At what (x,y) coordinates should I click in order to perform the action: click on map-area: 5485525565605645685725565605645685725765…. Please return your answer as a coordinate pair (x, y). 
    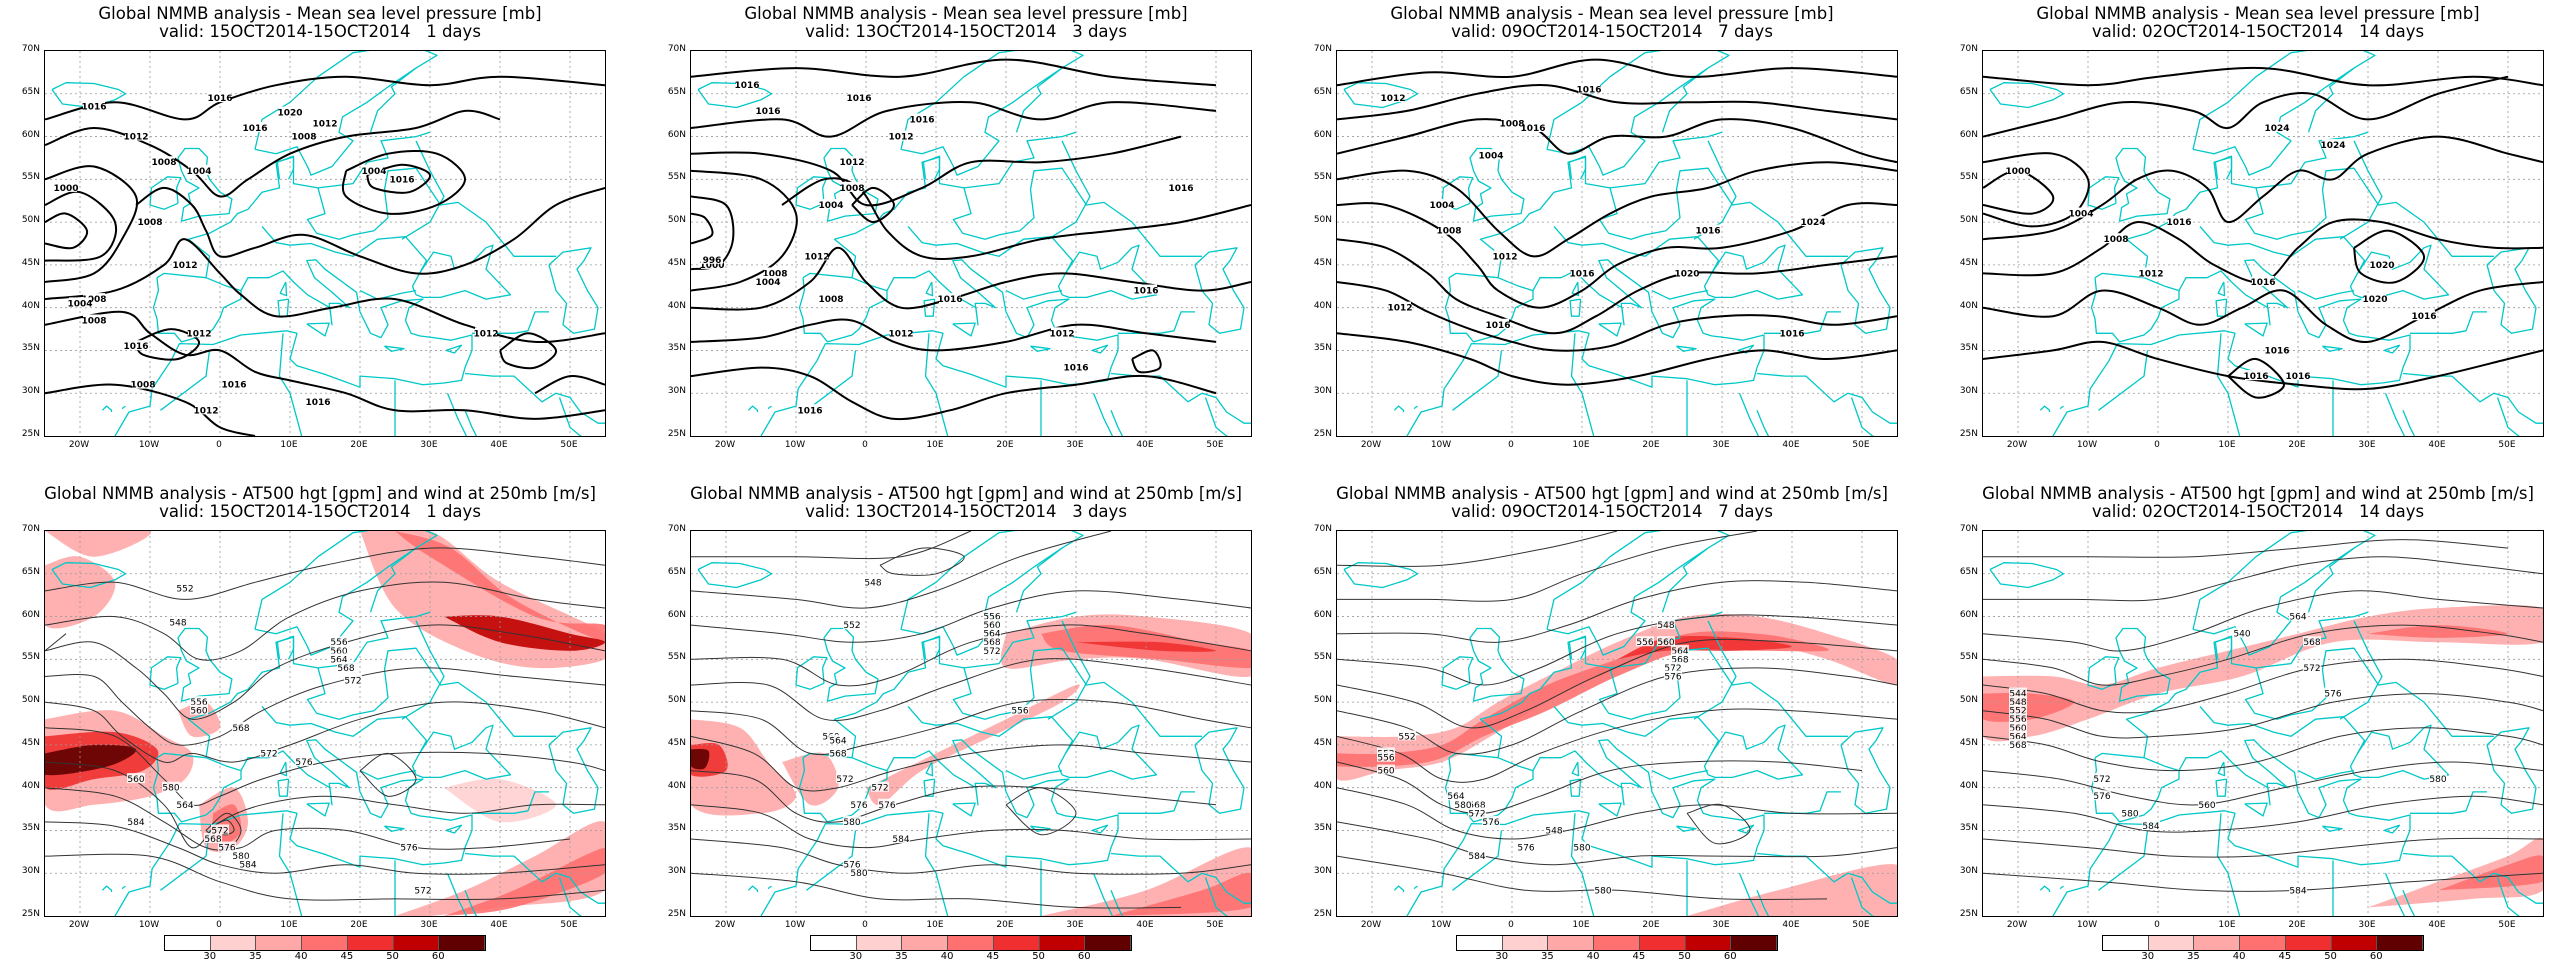
    Looking at the image, I should click on (971, 723).